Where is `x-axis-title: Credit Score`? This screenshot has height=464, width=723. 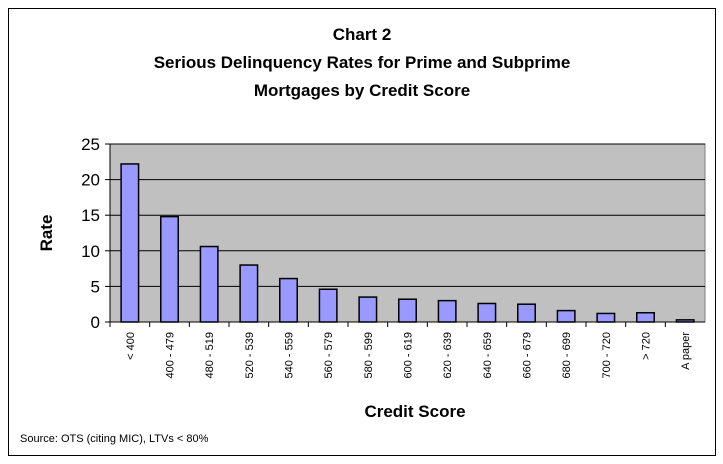 x-axis-title: Credit Score is located at coordinates (414, 411).